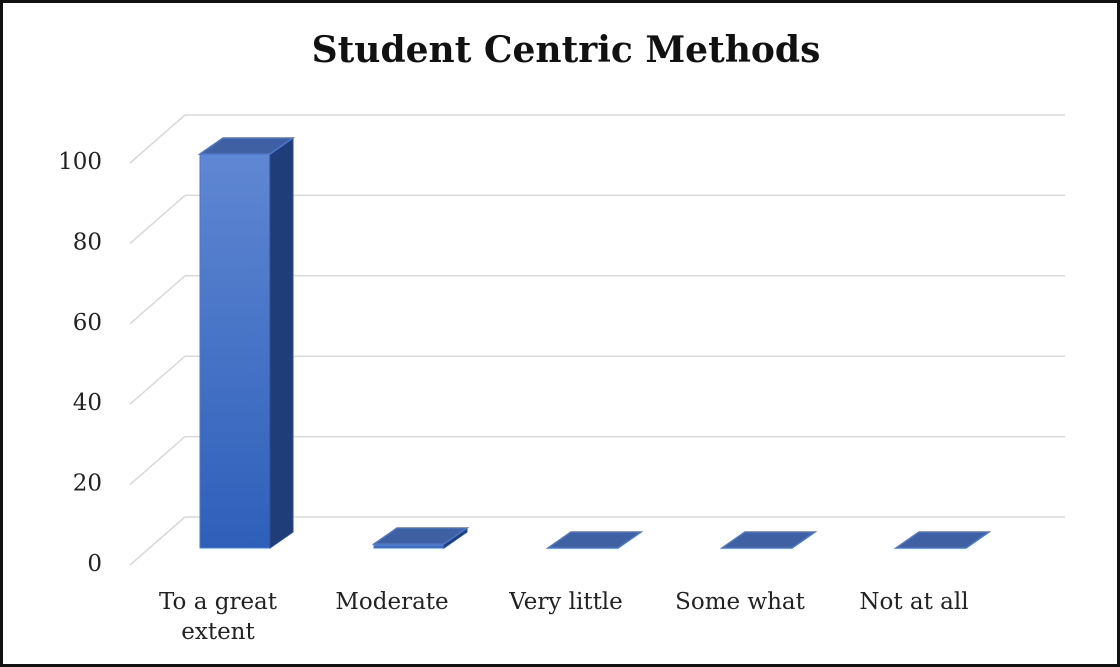 This screenshot has width=1120, height=667. Describe the element at coordinates (87, 323) in the screenshot. I see `y-tick-label: 60` at that location.